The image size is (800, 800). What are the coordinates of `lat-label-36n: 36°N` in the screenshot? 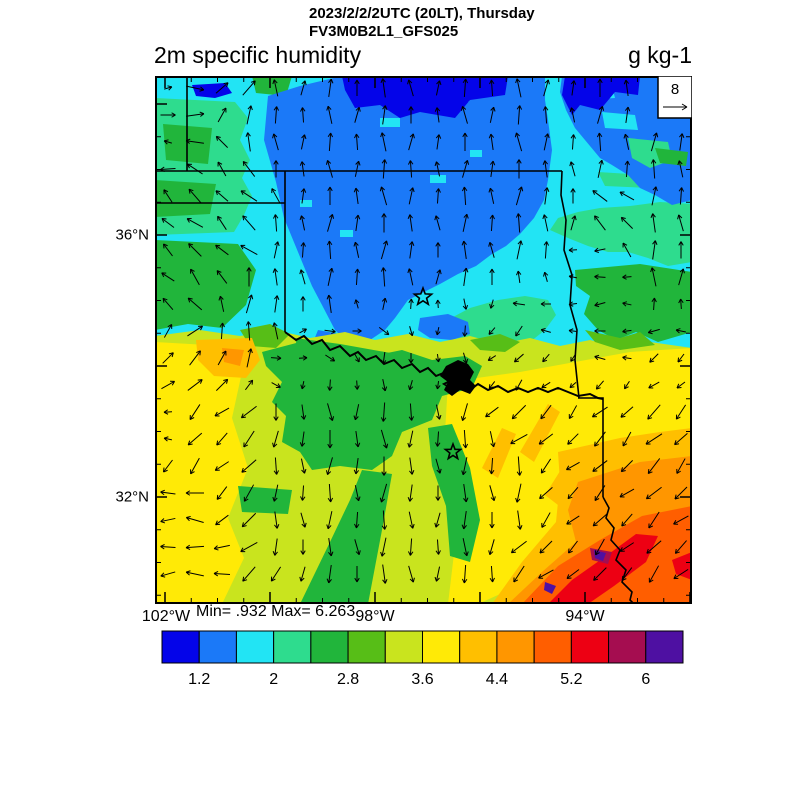 It's located at (132, 235).